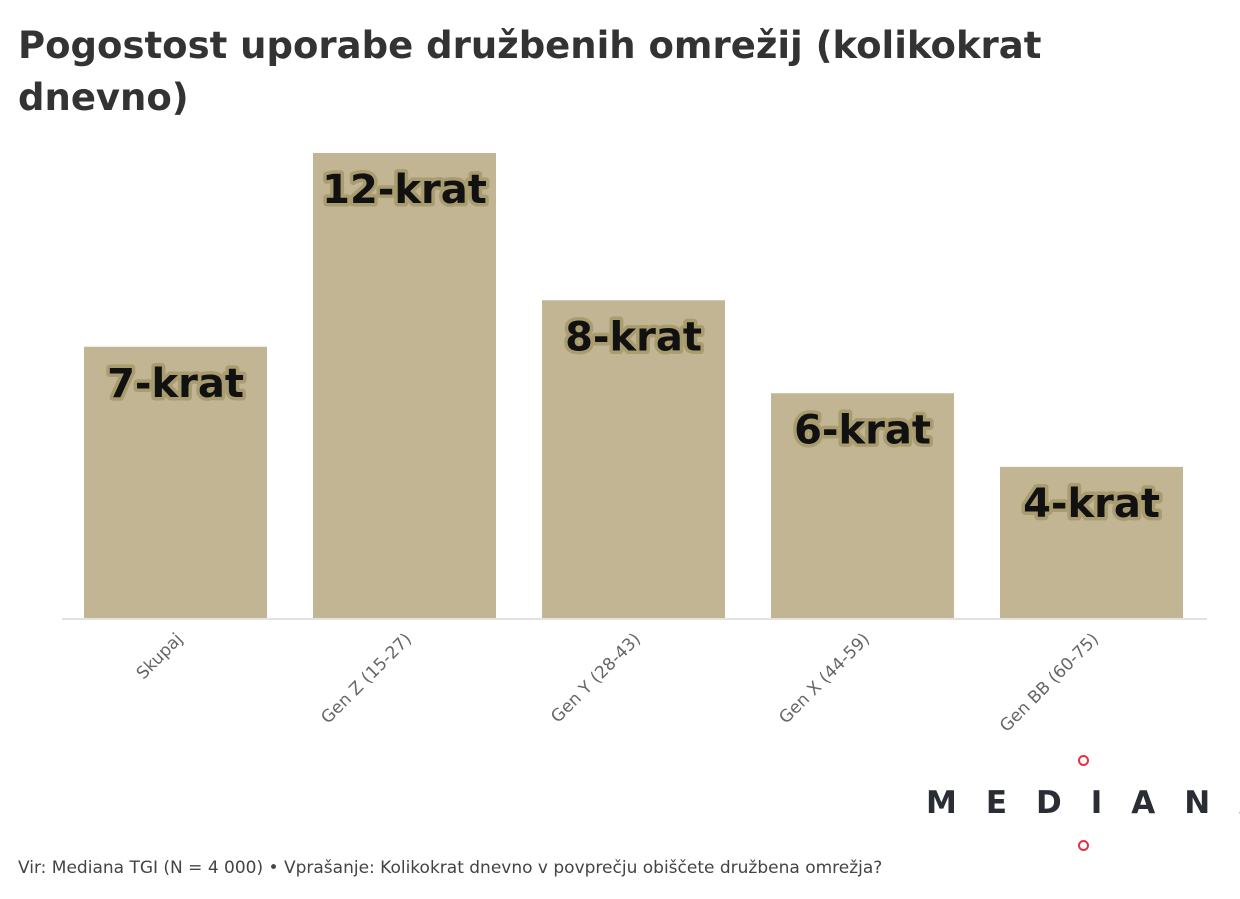  What do you see at coordinates (633, 337) in the screenshot?
I see `data-label: 8-krat` at bounding box center [633, 337].